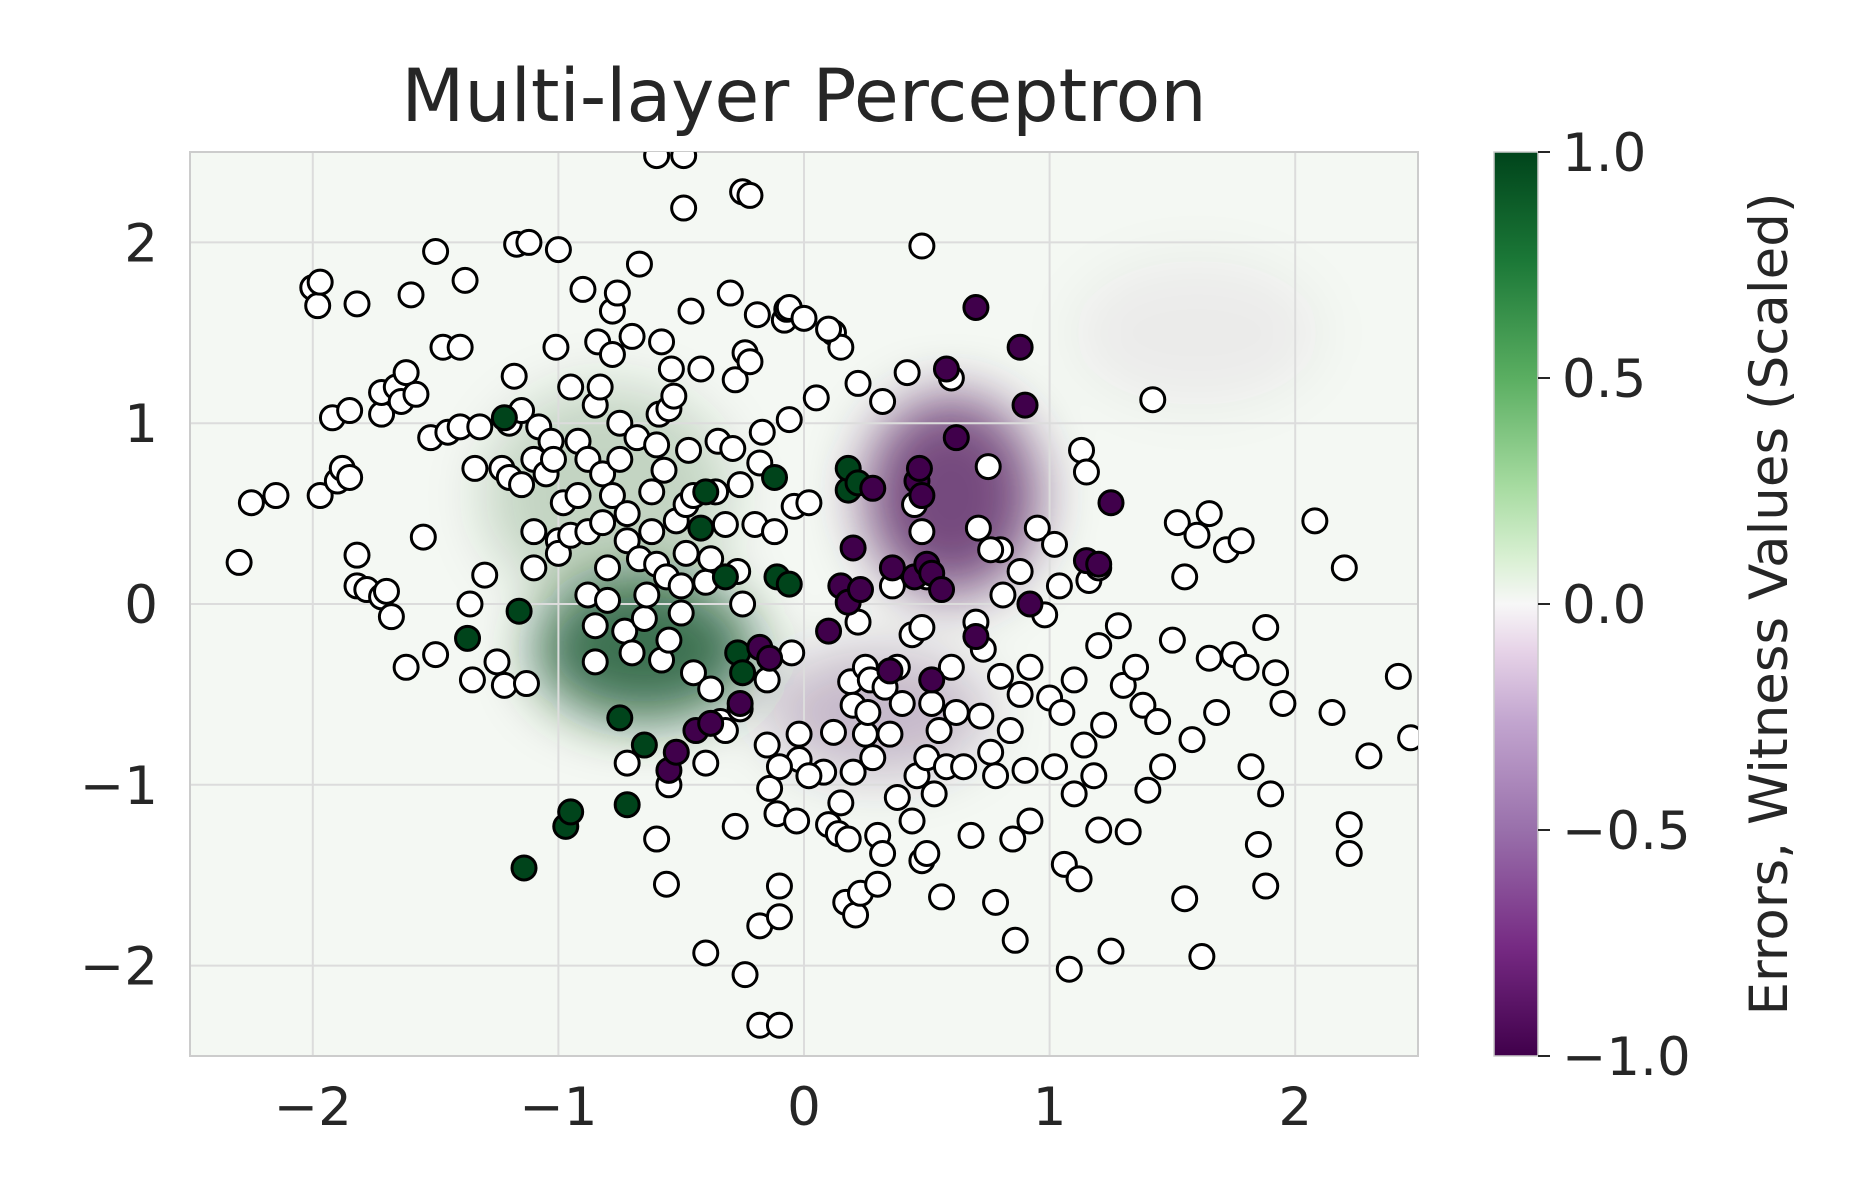  What do you see at coordinates (1516, 604) in the screenshot?
I see `colorbar` at bounding box center [1516, 604].